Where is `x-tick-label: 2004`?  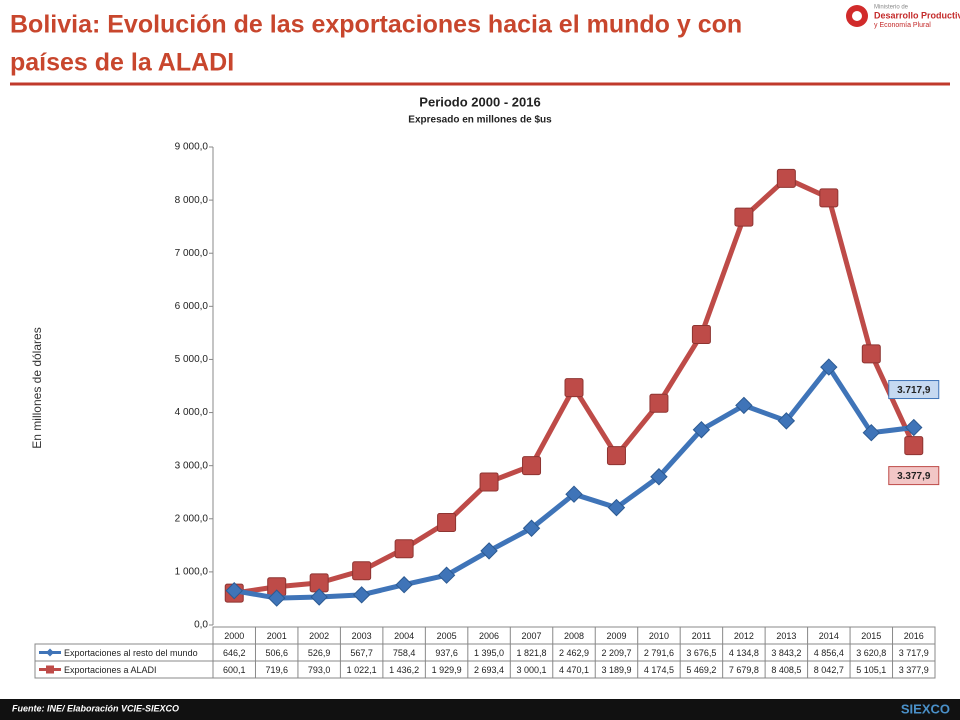
x-tick-label: 2004 is located at coordinates (404, 636).